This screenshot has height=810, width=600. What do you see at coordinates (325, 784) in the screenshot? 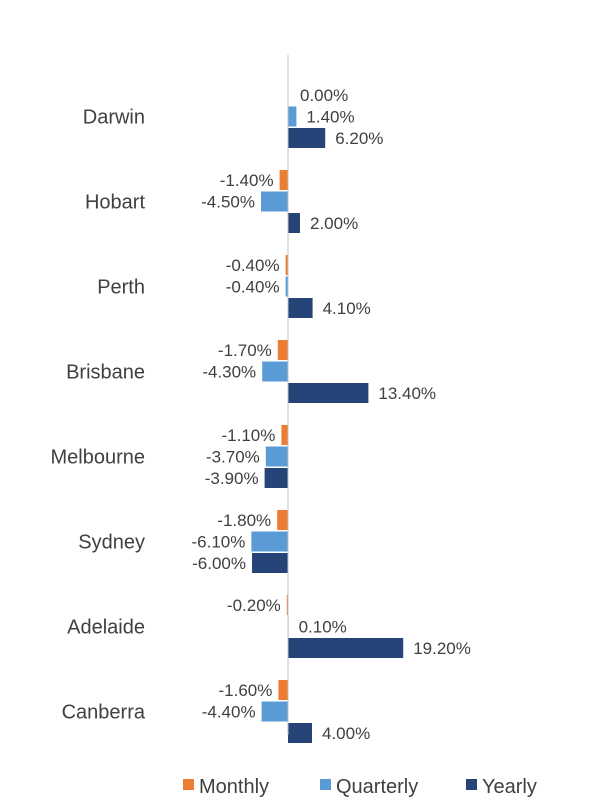
I see `legend-swatch-quarterly` at bounding box center [325, 784].